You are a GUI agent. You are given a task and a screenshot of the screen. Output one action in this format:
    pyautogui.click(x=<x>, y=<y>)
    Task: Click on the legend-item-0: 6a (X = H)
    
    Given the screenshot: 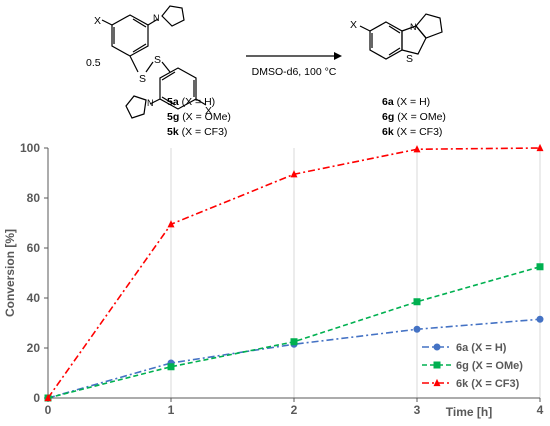 What is the action you would take?
    pyautogui.click(x=464, y=348)
    